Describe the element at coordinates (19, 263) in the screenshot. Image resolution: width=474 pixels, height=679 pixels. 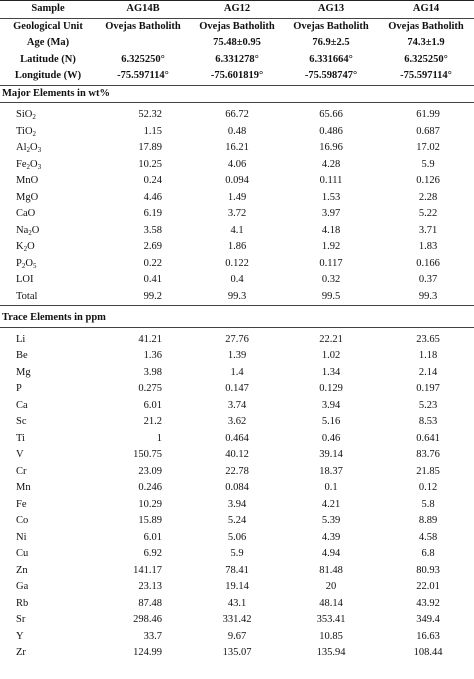
I see `formula-part: P` at that location.